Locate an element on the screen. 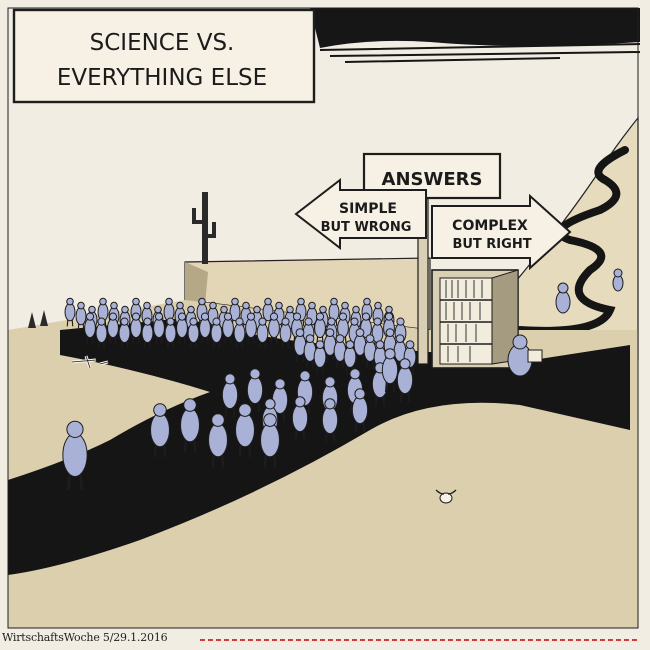 This screenshot has height=650, width=650. cactus-icon is located at coordinates (204, 228).